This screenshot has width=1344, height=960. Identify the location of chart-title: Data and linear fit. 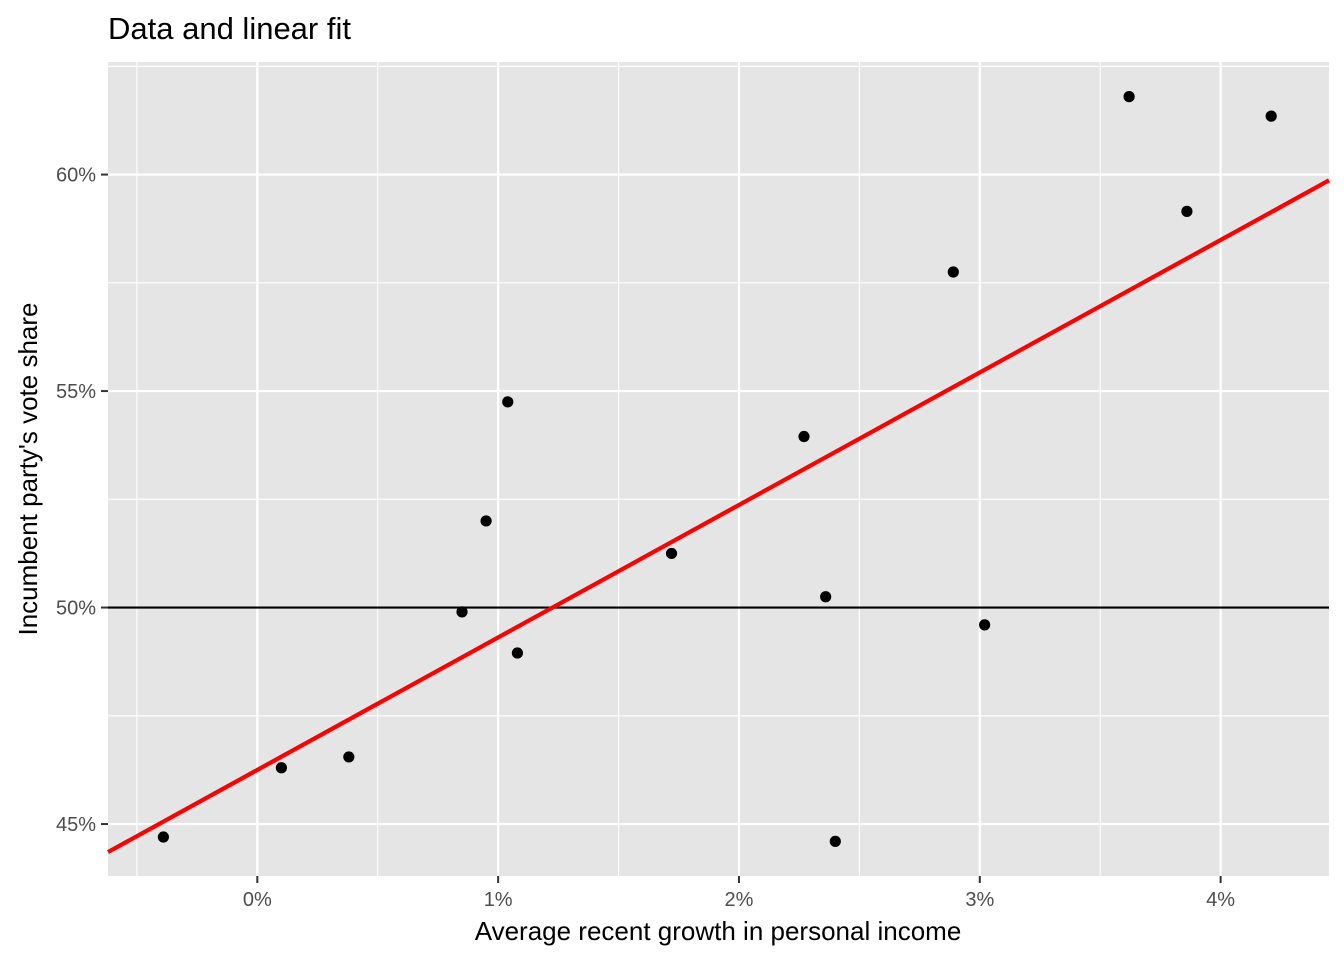
(229, 28).